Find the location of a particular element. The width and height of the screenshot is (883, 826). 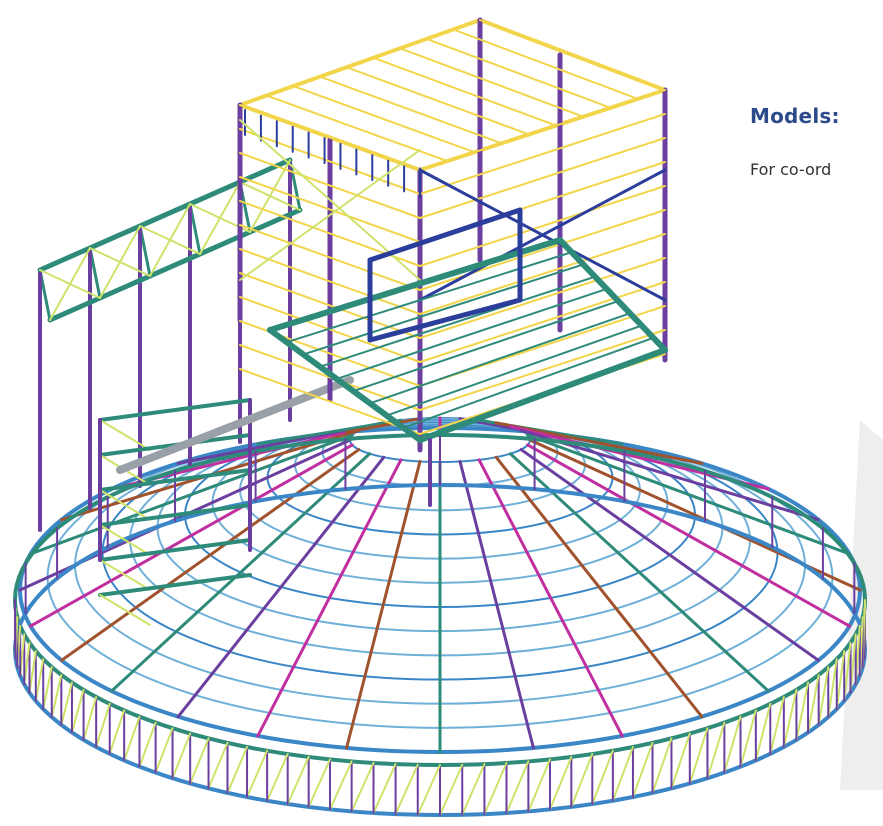

equipment is located at coordinates (445, 320).